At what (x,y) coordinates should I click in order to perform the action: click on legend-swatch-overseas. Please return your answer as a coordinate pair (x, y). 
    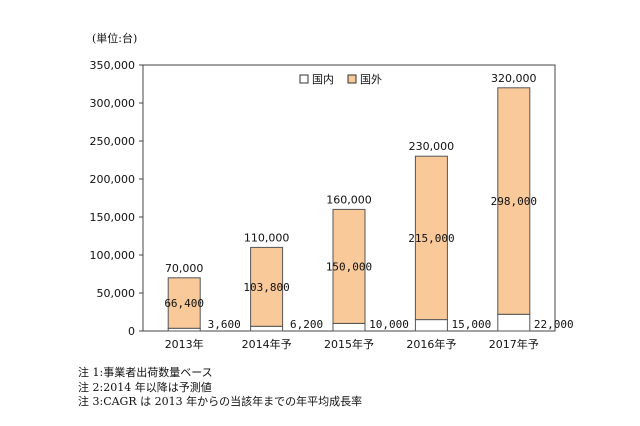
    Looking at the image, I should click on (352, 79).